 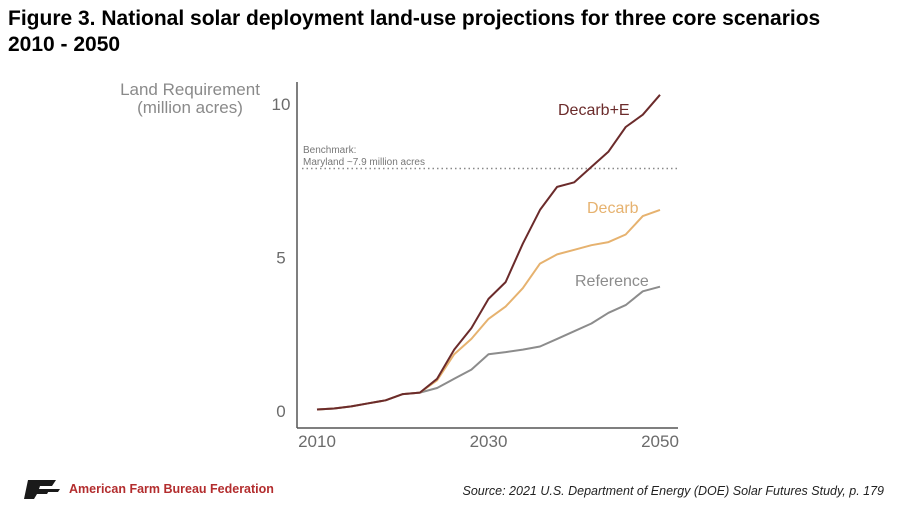 What do you see at coordinates (594, 110) in the screenshot?
I see `series-label-decarb-e: Decarb+E` at bounding box center [594, 110].